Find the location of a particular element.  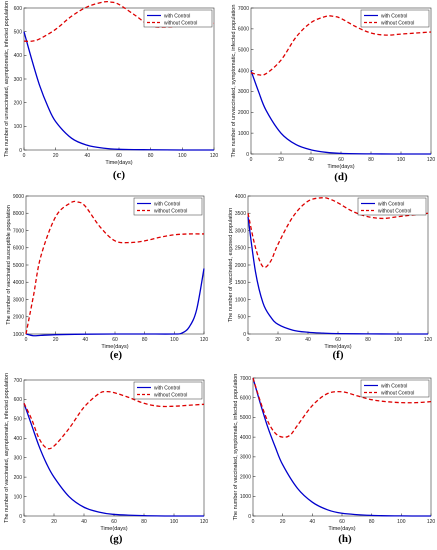

panel-label: (g) is located at coordinates (116, 539).